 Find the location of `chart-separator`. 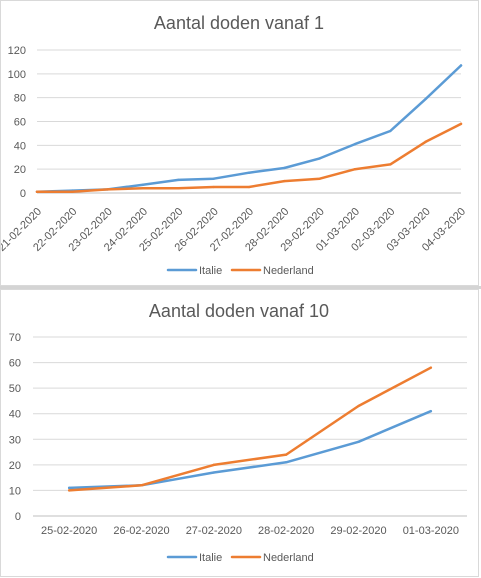

chart-separator is located at coordinates (240, 287).